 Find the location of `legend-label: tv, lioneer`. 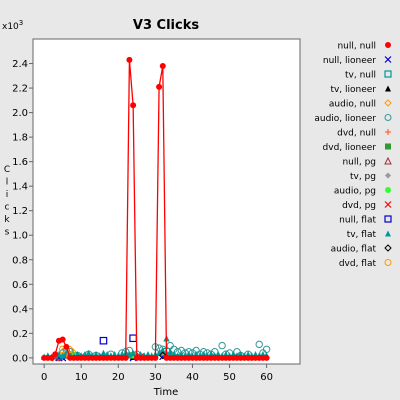

legend-label: tv, lioneer is located at coordinates (353, 90).